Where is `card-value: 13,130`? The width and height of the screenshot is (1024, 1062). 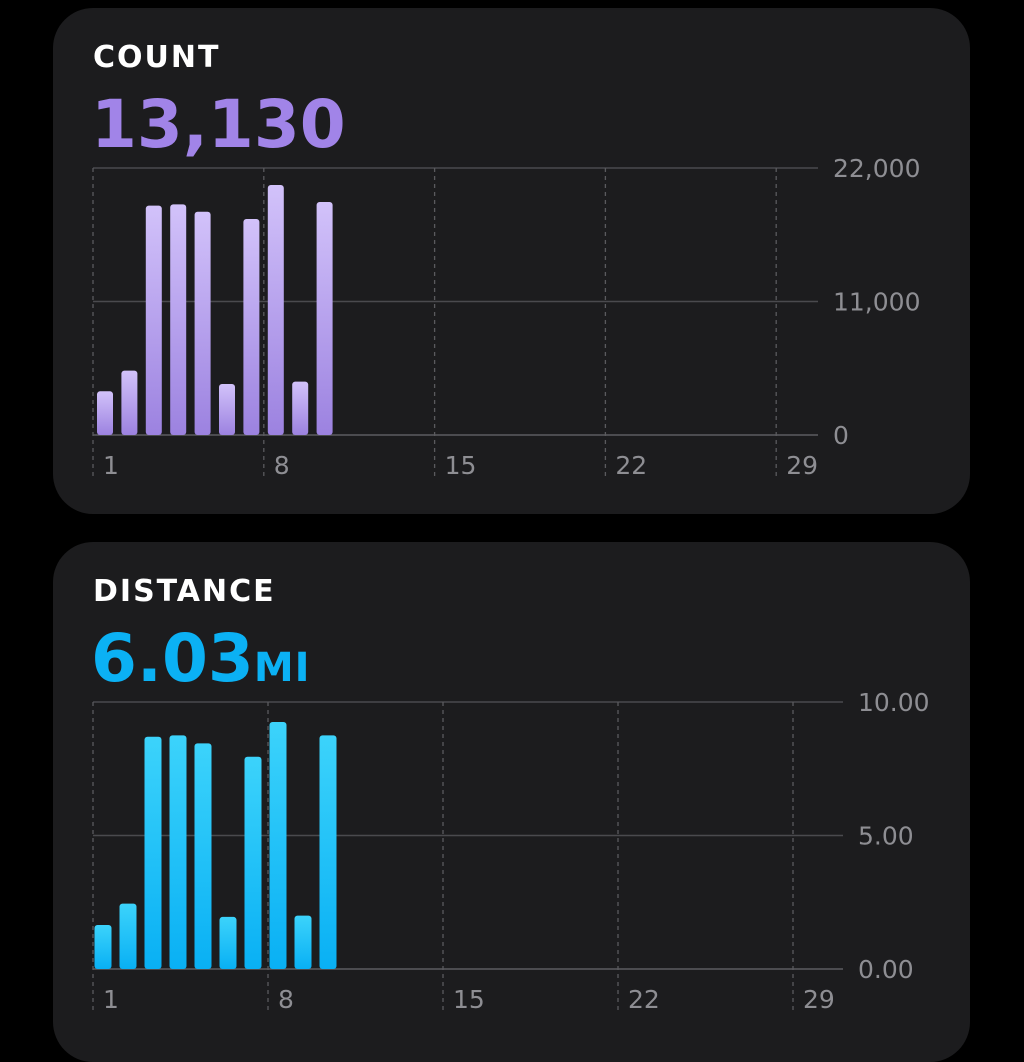 card-value: 13,130 is located at coordinates (218, 124).